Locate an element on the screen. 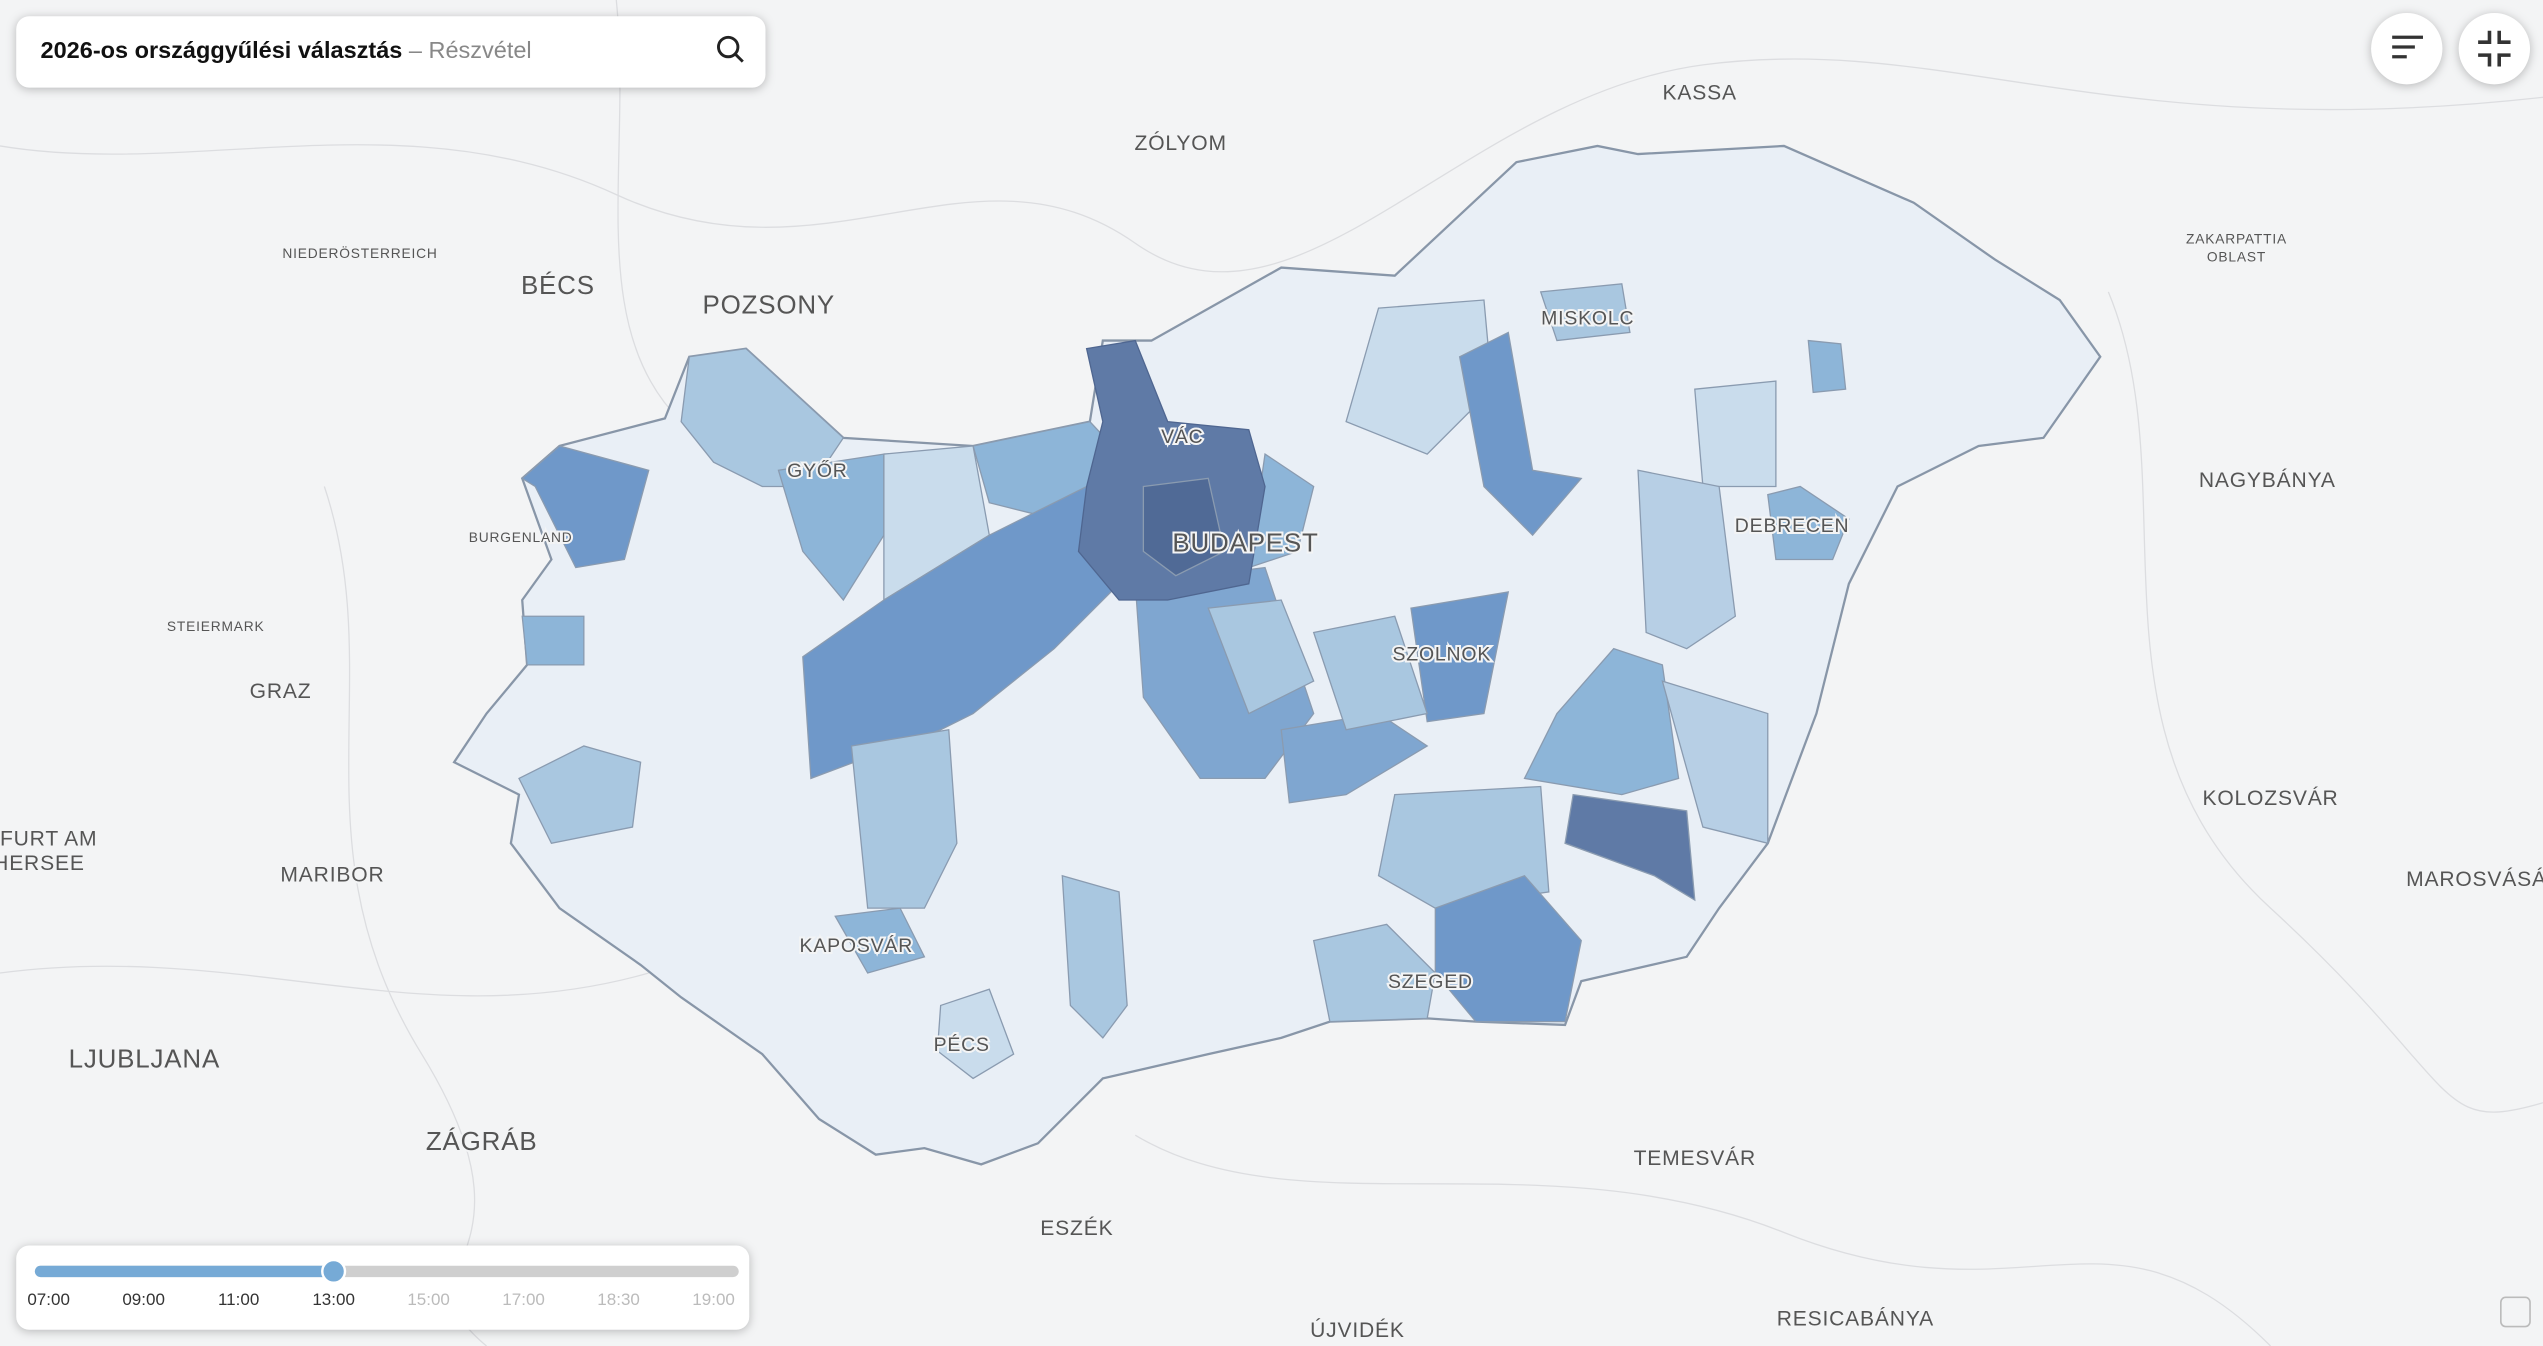 This screenshot has height=1346, width=2543. title-box is located at coordinates (391, 52).